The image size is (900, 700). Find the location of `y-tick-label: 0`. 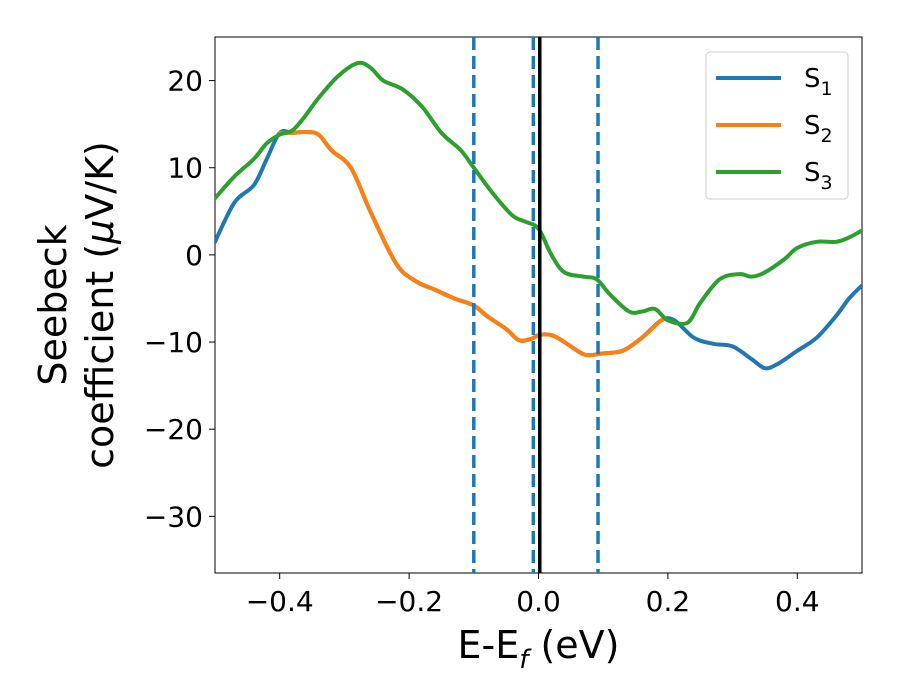

y-tick-label: 0 is located at coordinates (194, 255).